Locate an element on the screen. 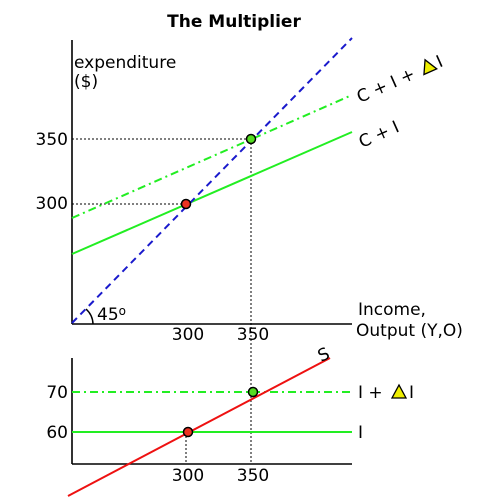 This screenshot has height=500, width=500. series-label-i-plus-text: I + is located at coordinates (370, 393).